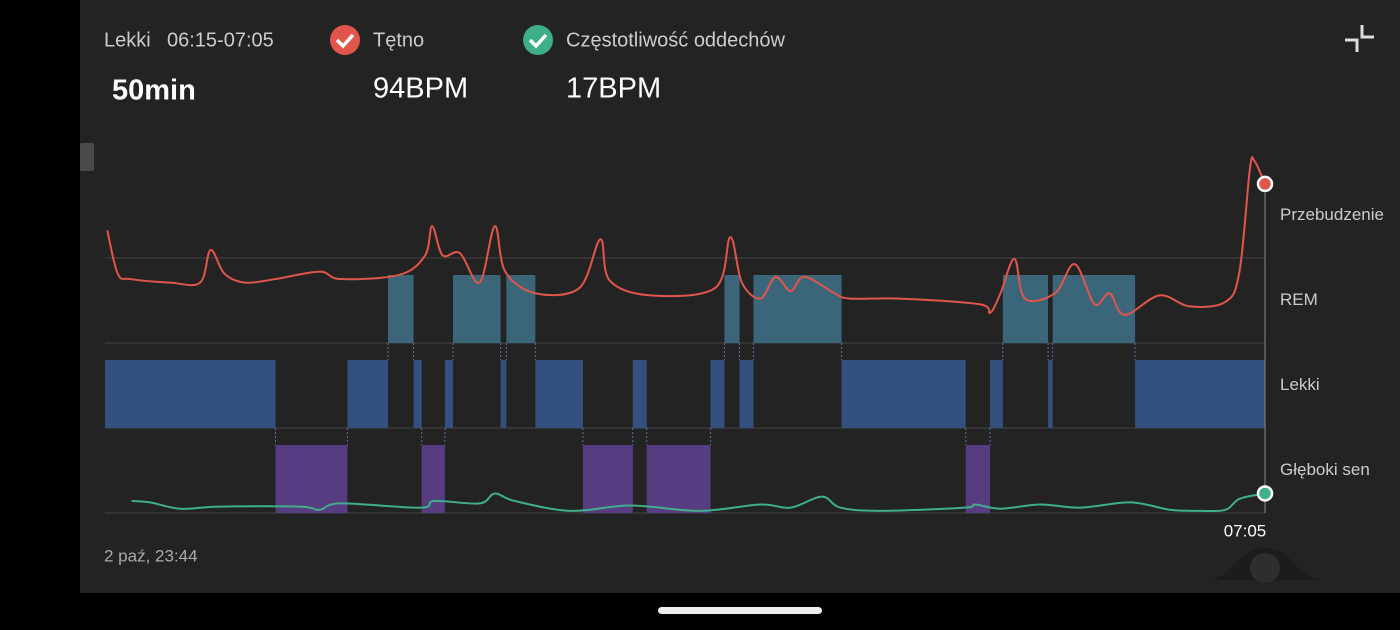  What do you see at coordinates (676, 40) in the screenshot?
I see `metric-name: Częstotliwość oddechów` at bounding box center [676, 40].